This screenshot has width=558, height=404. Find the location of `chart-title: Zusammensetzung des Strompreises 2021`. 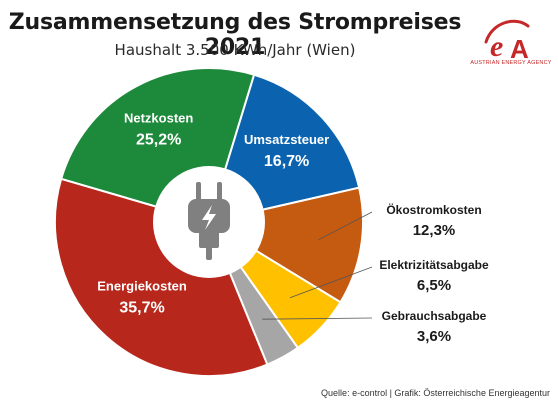

chart-title: Zusammensetzung des Strompreises 2021 is located at coordinates (235, 35).